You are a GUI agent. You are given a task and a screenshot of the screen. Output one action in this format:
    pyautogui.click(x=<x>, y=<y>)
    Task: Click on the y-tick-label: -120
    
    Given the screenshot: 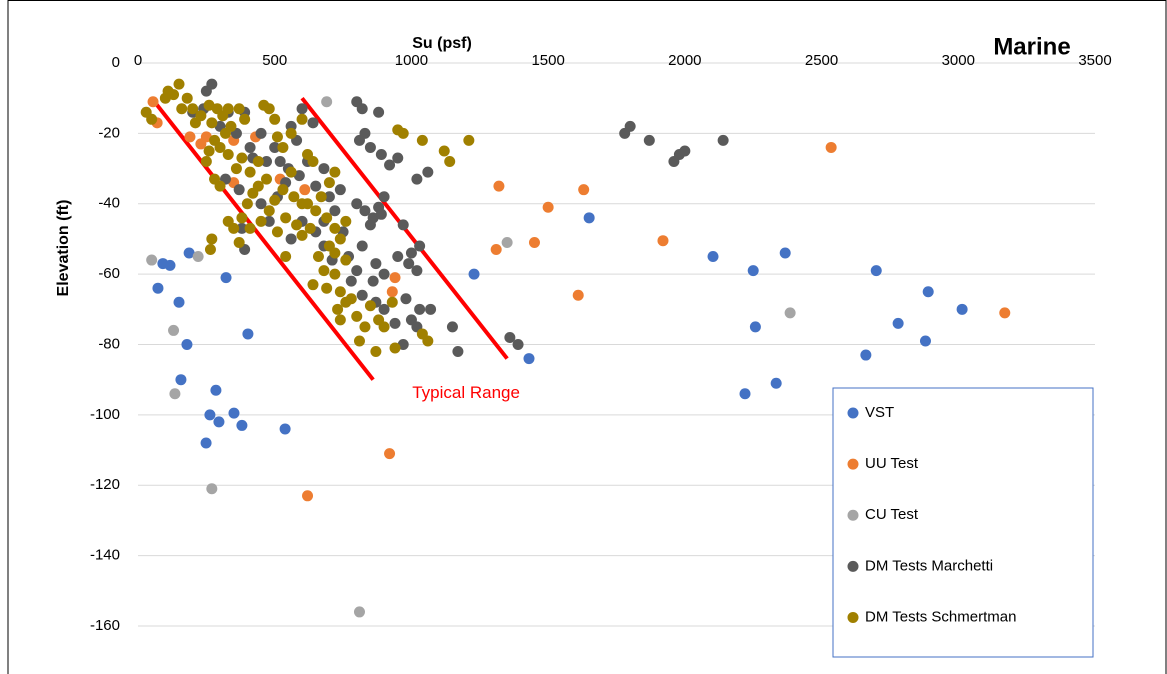 What is the action you would take?
    pyautogui.click(x=105, y=484)
    